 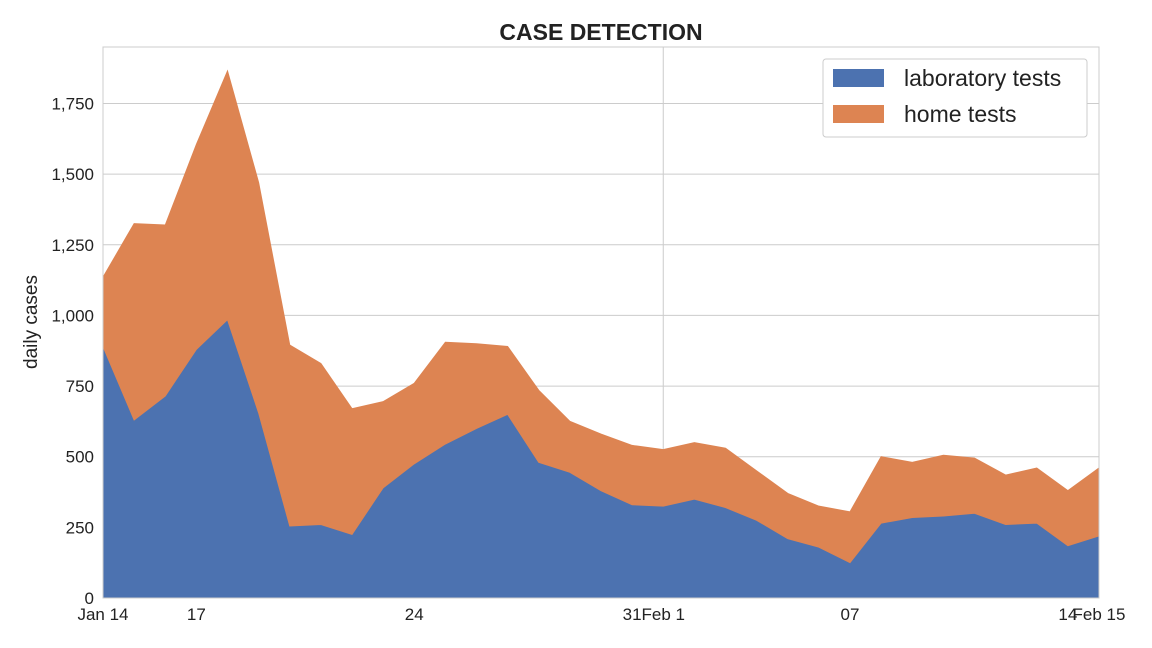 What do you see at coordinates (80, 527) in the screenshot?
I see `y-tick-label: 250` at bounding box center [80, 527].